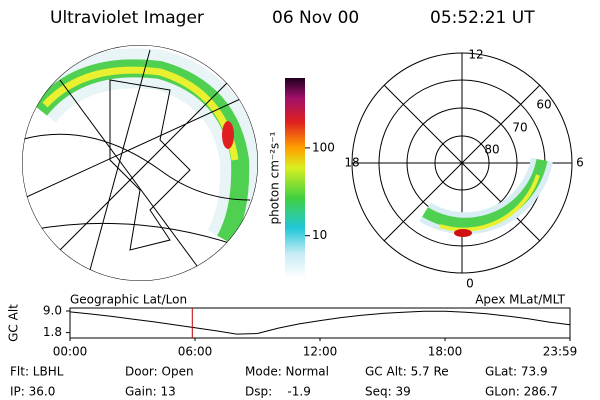 Image resolution: width=600 pixels, height=400 pixels. What do you see at coordinates (278, 392) in the screenshot?
I see `footer-field: Dsp: -1.9` at bounding box center [278, 392].